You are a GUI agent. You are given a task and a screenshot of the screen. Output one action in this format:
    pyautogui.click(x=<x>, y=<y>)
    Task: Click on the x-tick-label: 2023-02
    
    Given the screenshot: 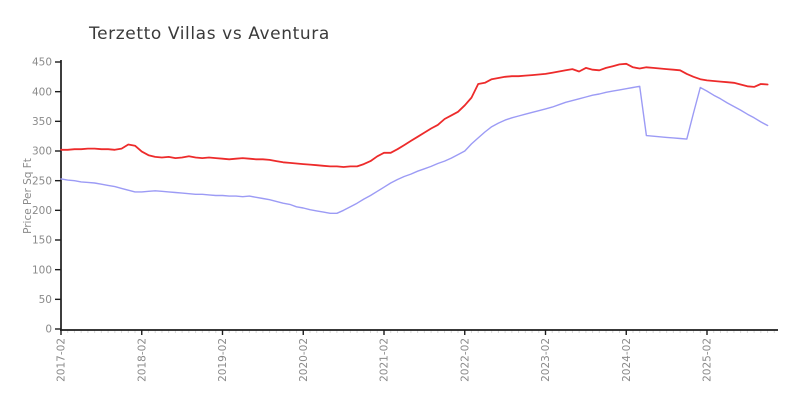 What is the action you would take?
    pyautogui.click(x=546, y=360)
    